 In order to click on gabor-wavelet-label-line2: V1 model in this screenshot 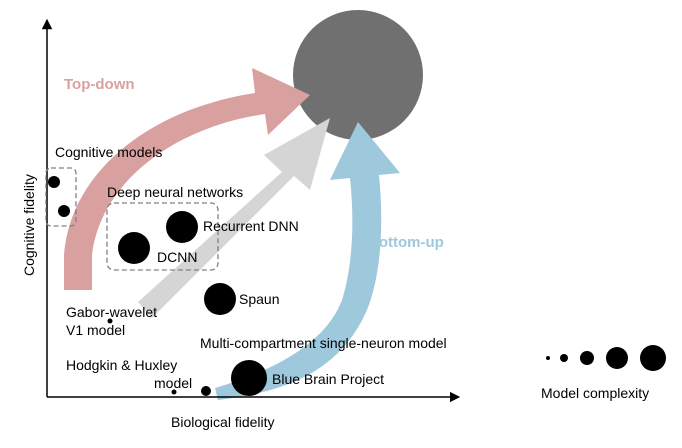, I will do `click(95, 330)`.